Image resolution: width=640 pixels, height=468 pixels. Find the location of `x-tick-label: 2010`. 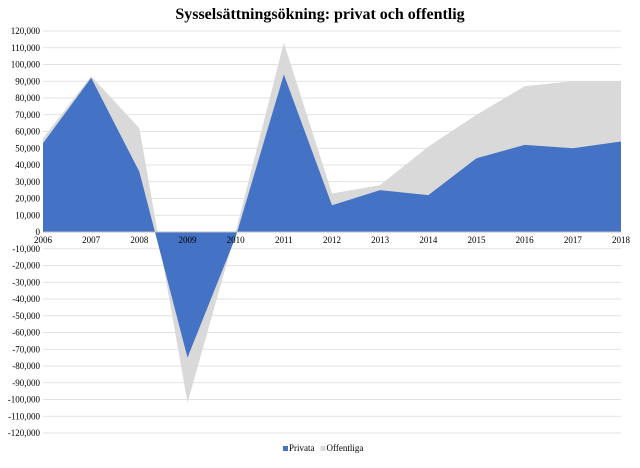

x-tick-label: 2010 is located at coordinates (236, 240).